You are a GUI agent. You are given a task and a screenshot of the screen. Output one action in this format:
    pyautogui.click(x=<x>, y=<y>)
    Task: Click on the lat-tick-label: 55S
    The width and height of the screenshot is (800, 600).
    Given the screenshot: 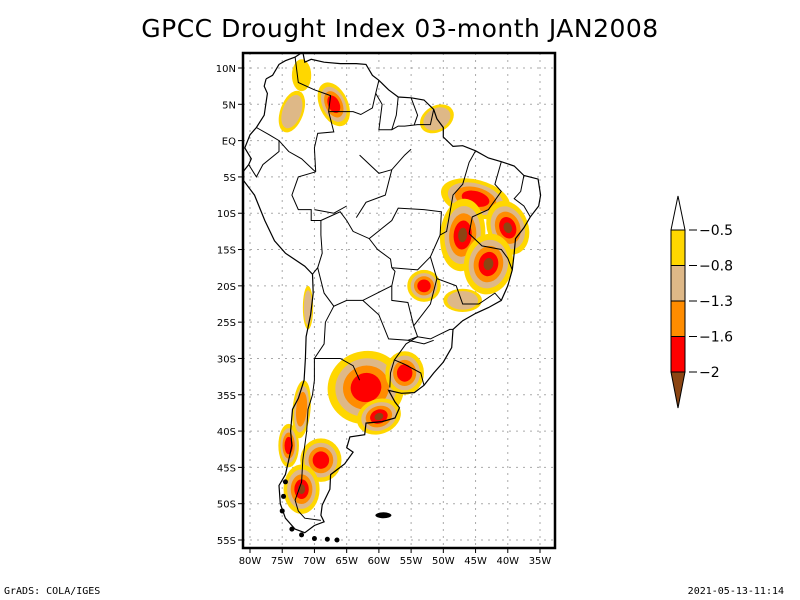 What is the action you would take?
    pyautogui.click(x=226, y=541)
    